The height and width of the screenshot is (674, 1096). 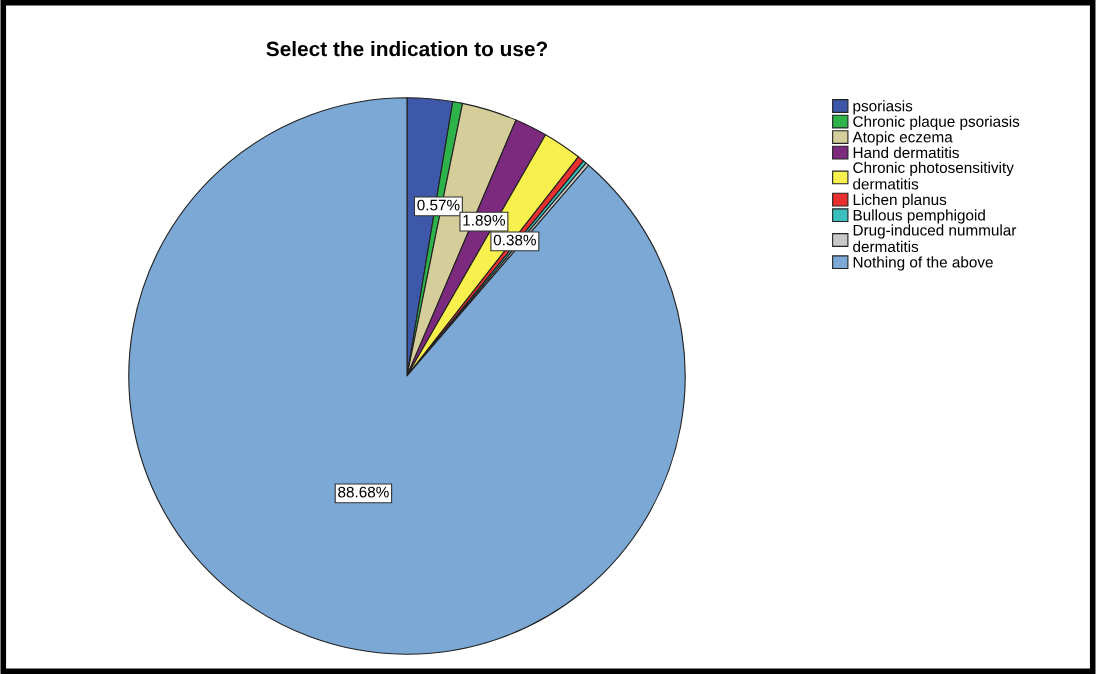 I want to click on legend-label: Bullous pemphigoid, so click(x=919, y=216).